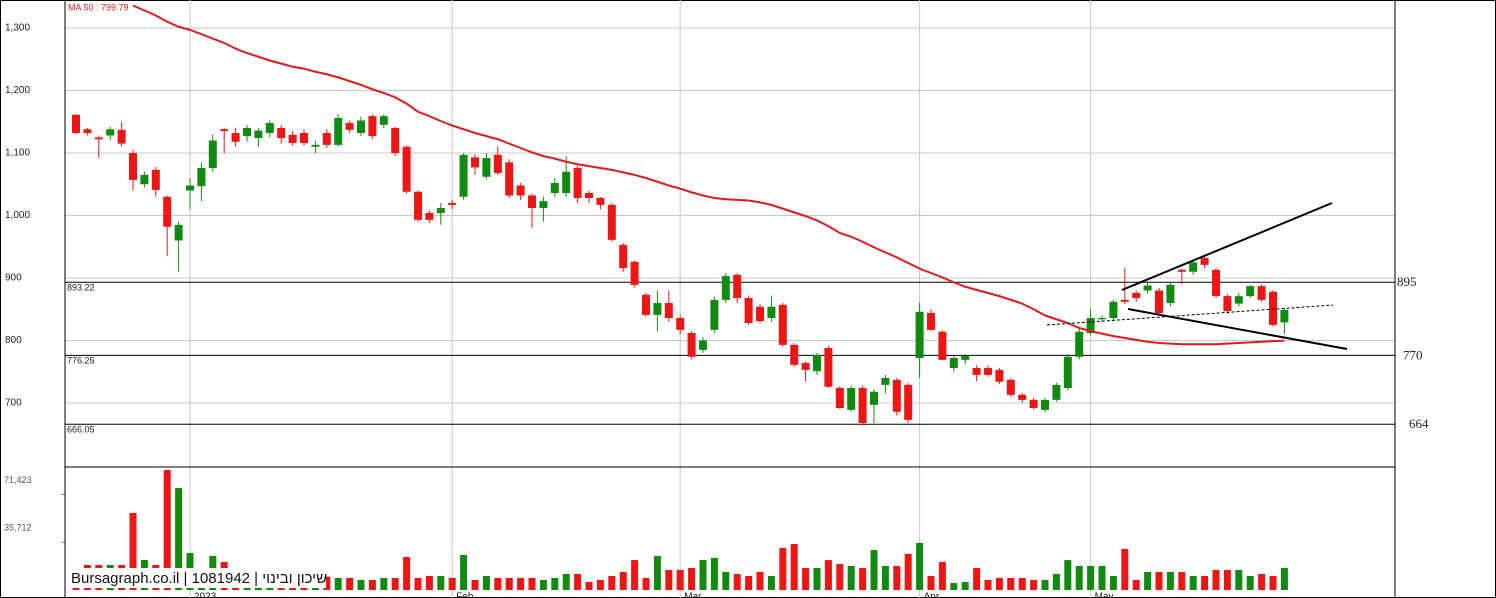 The height and width of the screenshot is (598, 1496). I want to click on volume-tick-label: 35,712, so click(18, 528).